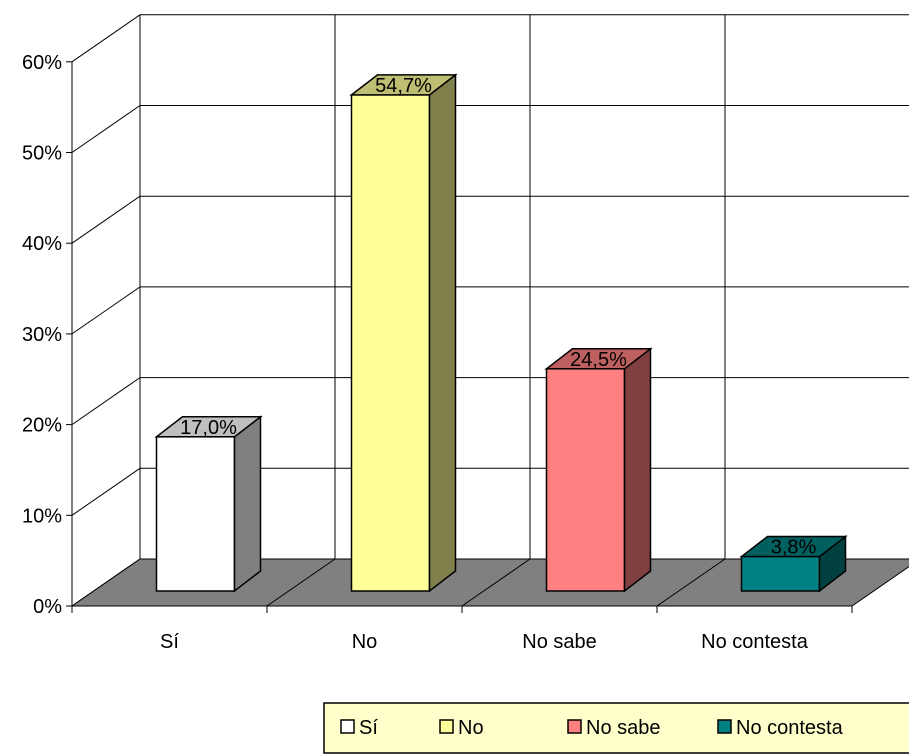 This screenshot has width=909, height=756. Describe the element at coordinates (365, 642) in the screenshot. I see `x-tick-label: No` at that location.